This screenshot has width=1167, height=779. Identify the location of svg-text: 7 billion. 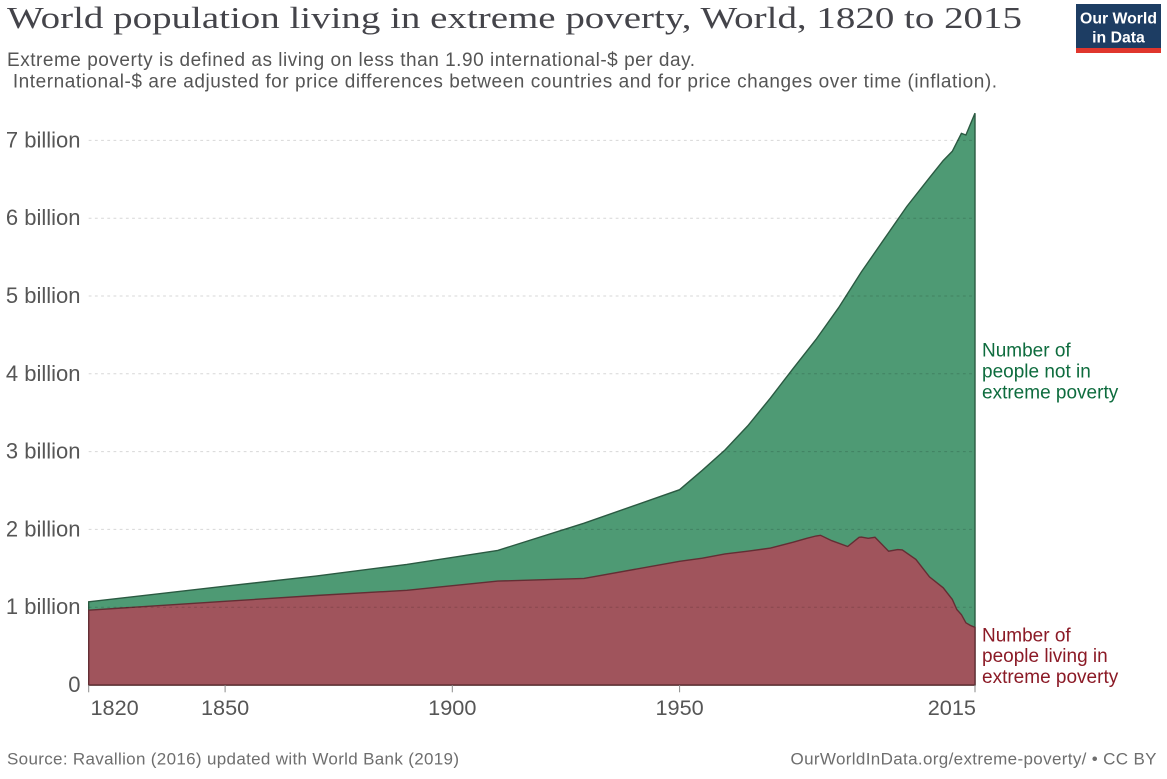
(43, 139).